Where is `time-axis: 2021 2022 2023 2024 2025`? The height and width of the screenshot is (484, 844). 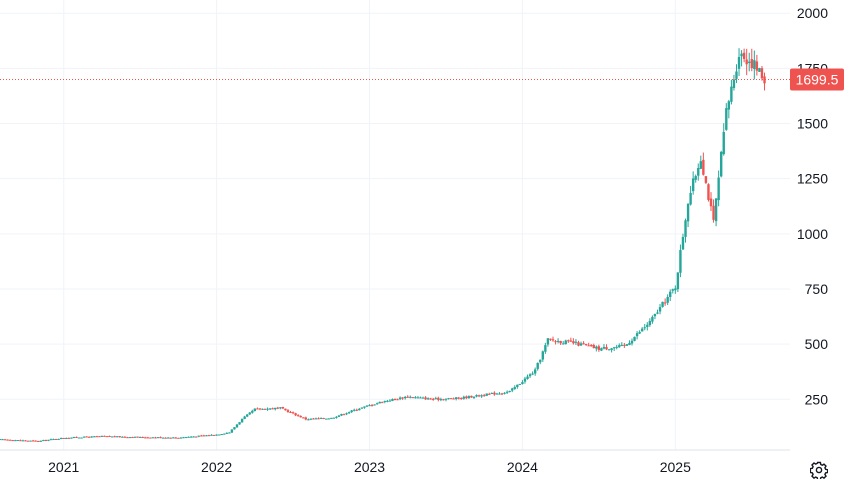
time-axis: 2021 2022 2023 2024 2025 is located at coordinates (395, 462).